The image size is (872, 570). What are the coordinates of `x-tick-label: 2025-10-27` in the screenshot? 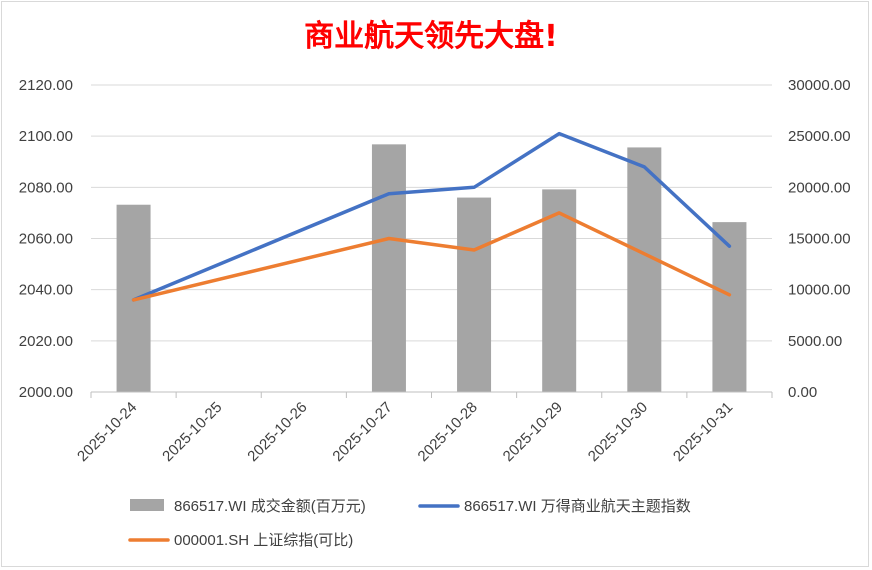 It's located at (362, 432).